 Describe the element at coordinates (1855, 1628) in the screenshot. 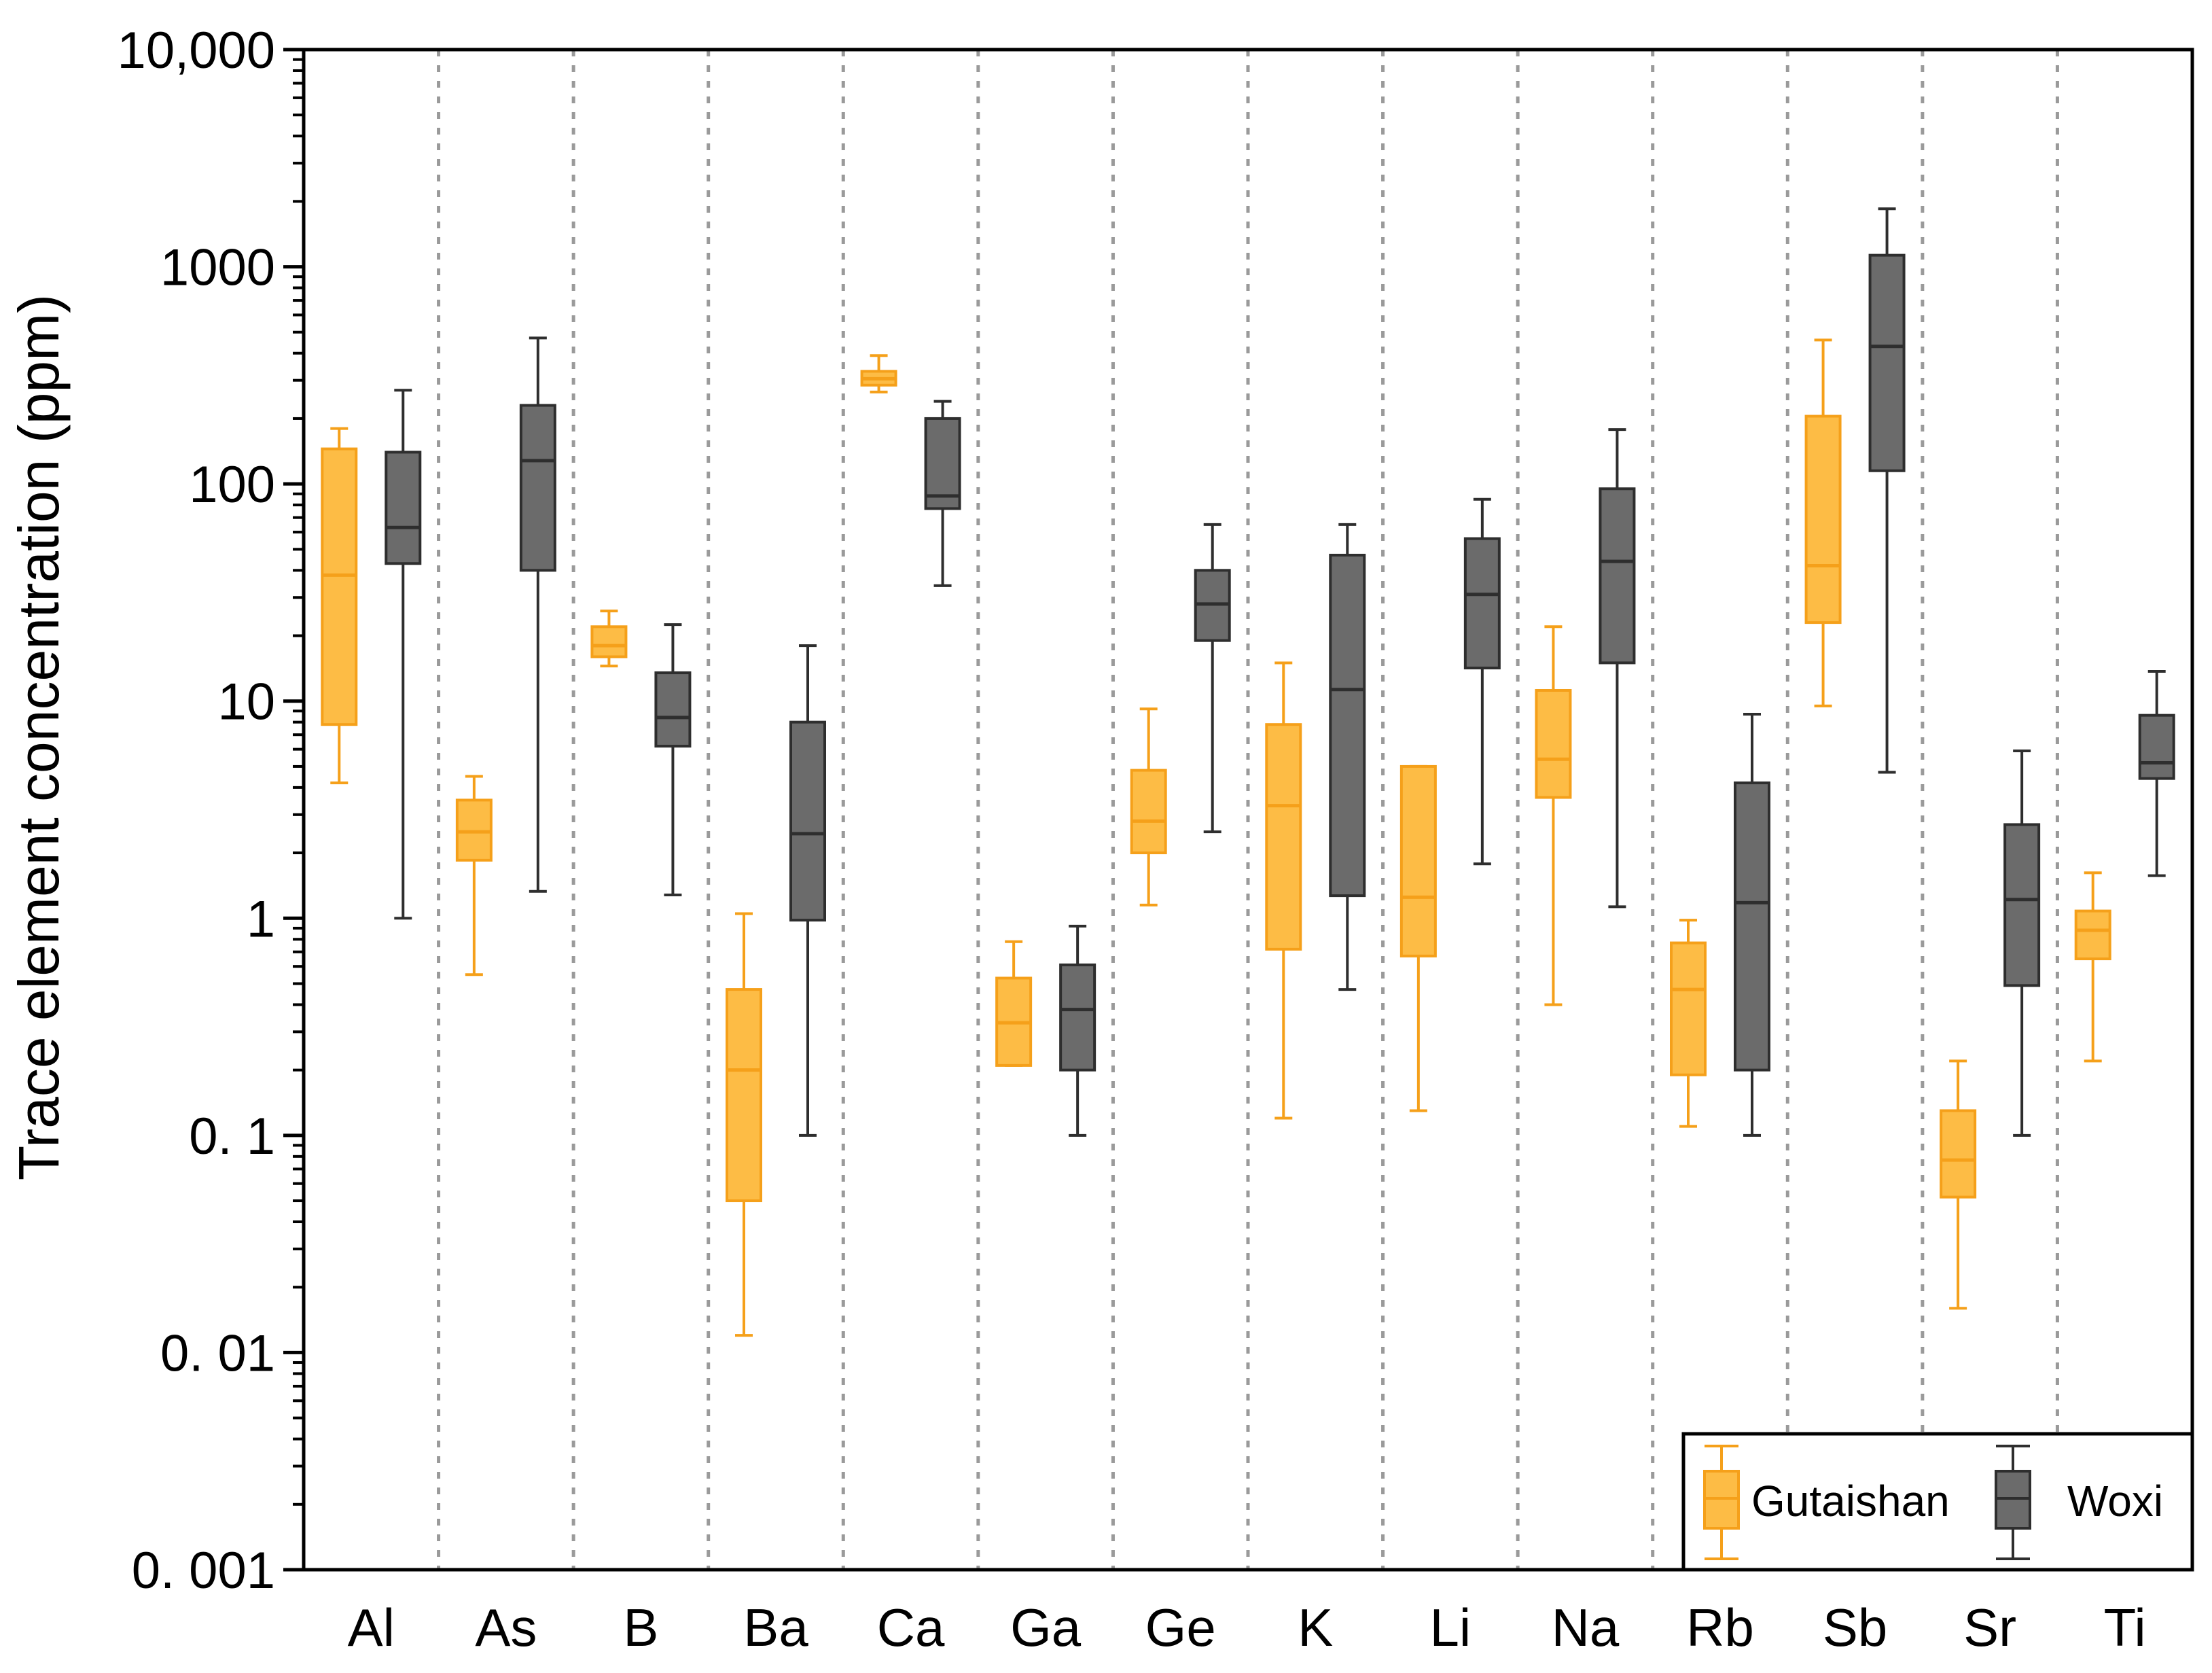

I see `x-tick-label: Sb` at that location.